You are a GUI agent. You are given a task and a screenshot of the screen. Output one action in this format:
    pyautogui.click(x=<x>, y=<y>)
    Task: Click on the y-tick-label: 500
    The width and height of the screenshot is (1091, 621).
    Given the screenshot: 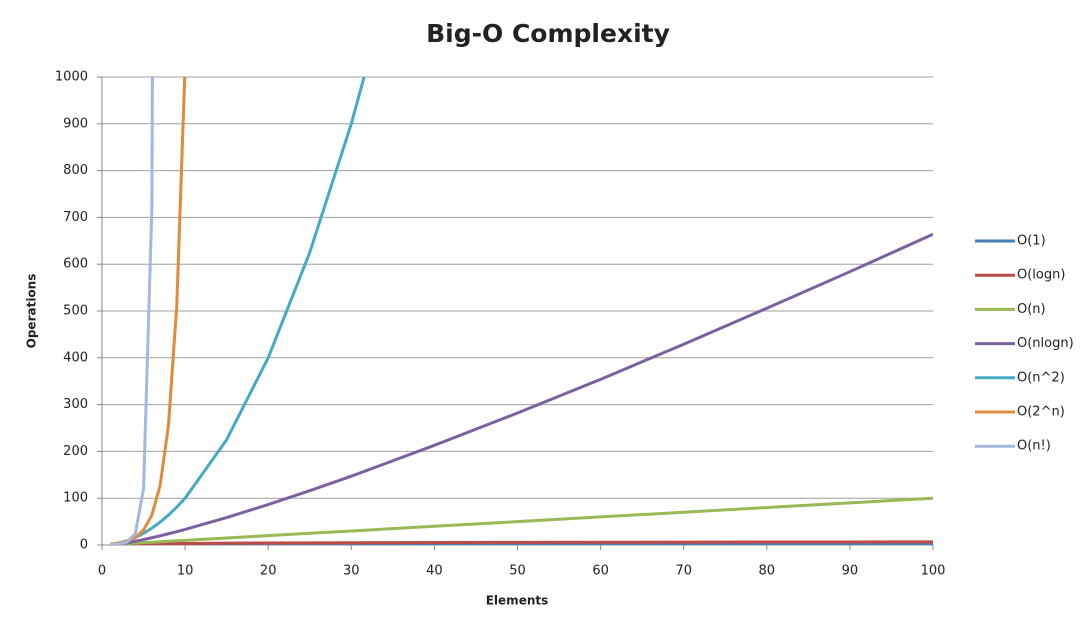 What is the action you would take?
    pyautogui.click(x=75, y=311)
    